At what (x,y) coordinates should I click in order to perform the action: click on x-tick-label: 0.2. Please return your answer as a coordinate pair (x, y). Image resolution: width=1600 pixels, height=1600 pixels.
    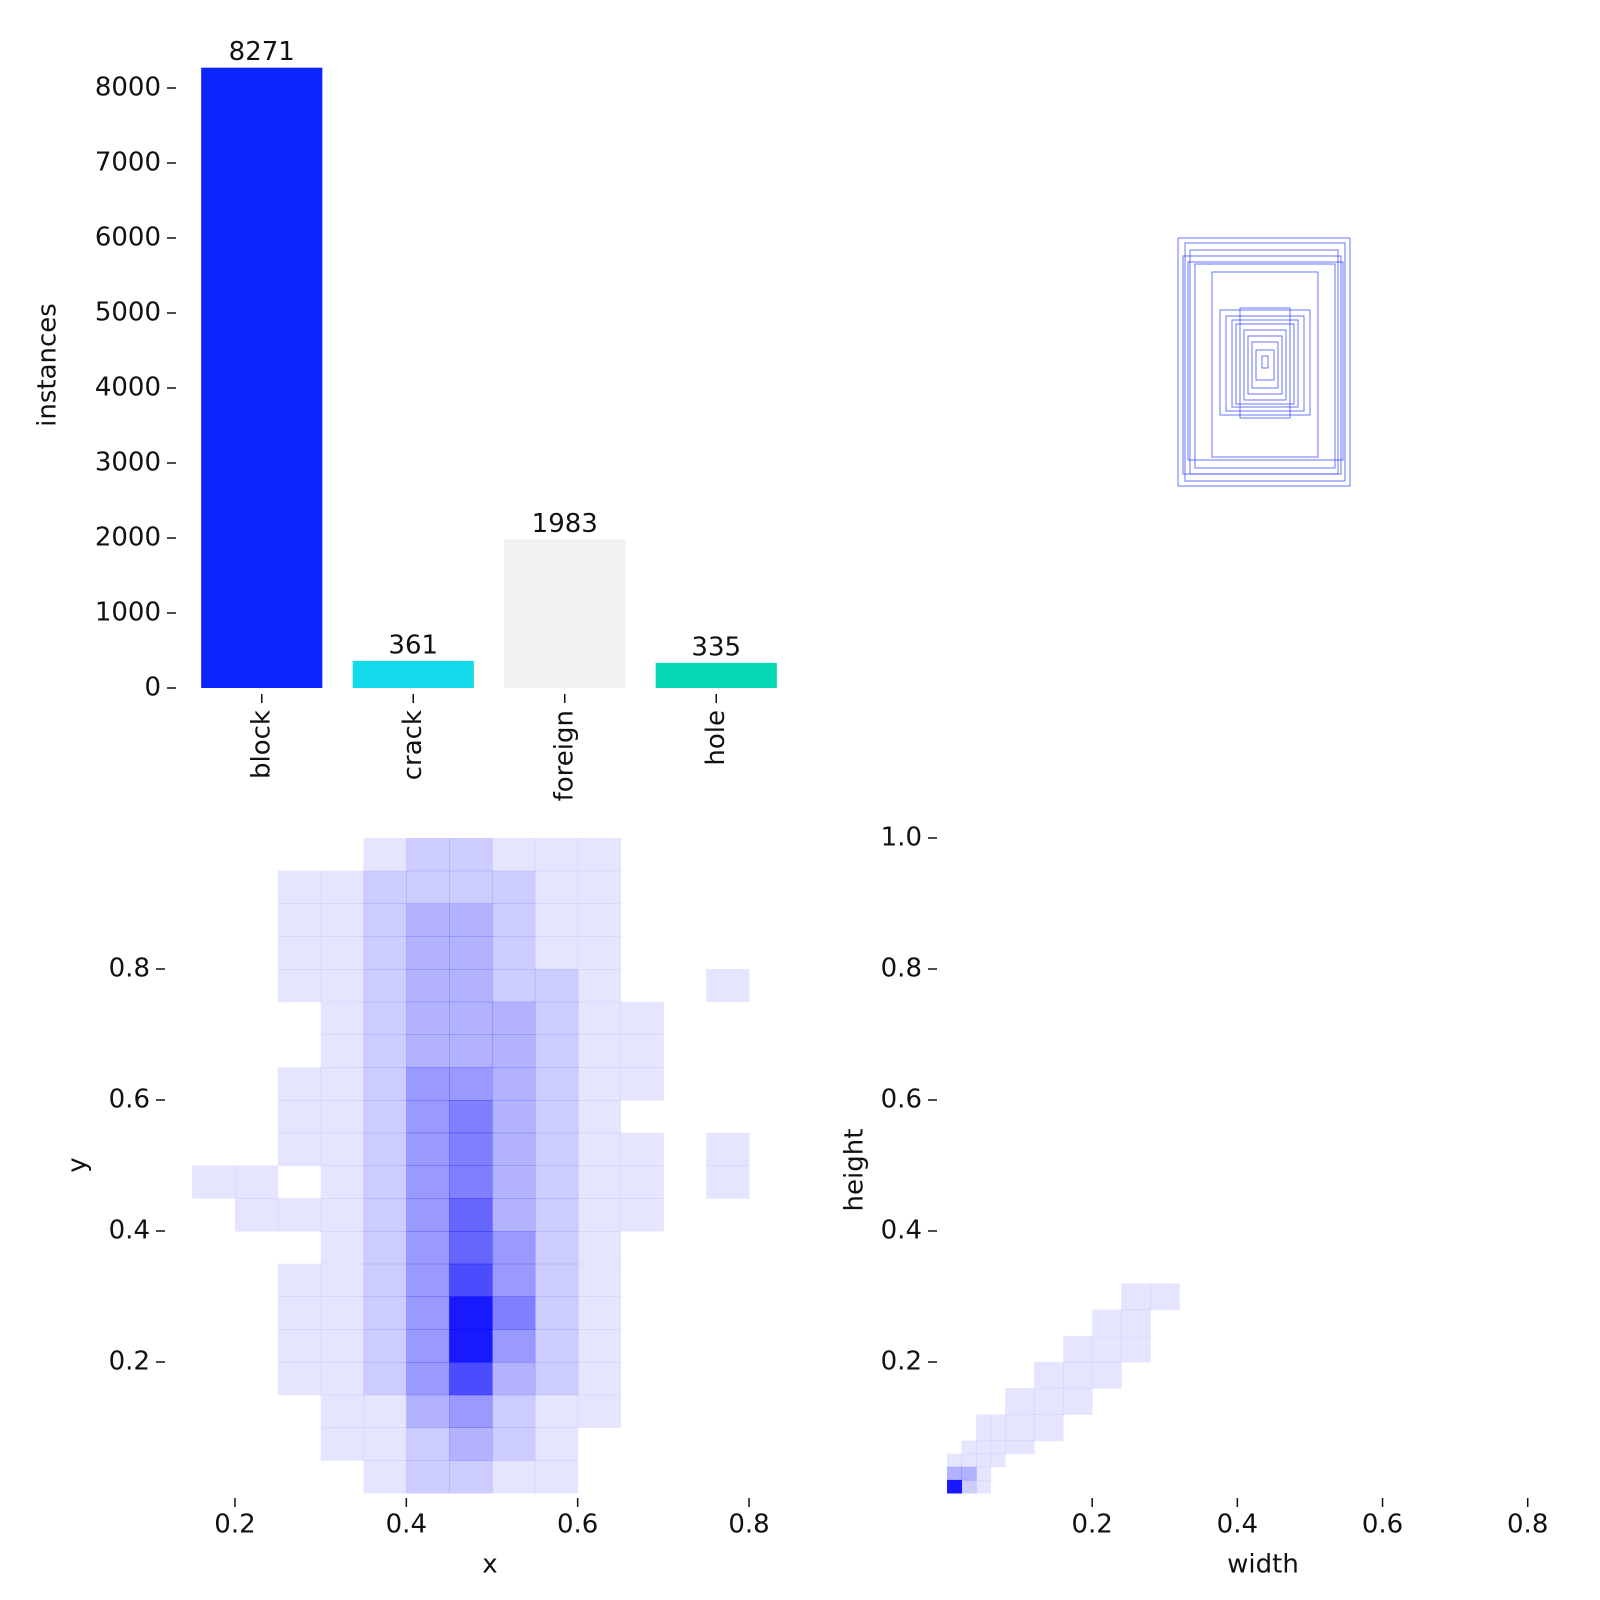
    Looking at the image, I should click on (1091, 1525).